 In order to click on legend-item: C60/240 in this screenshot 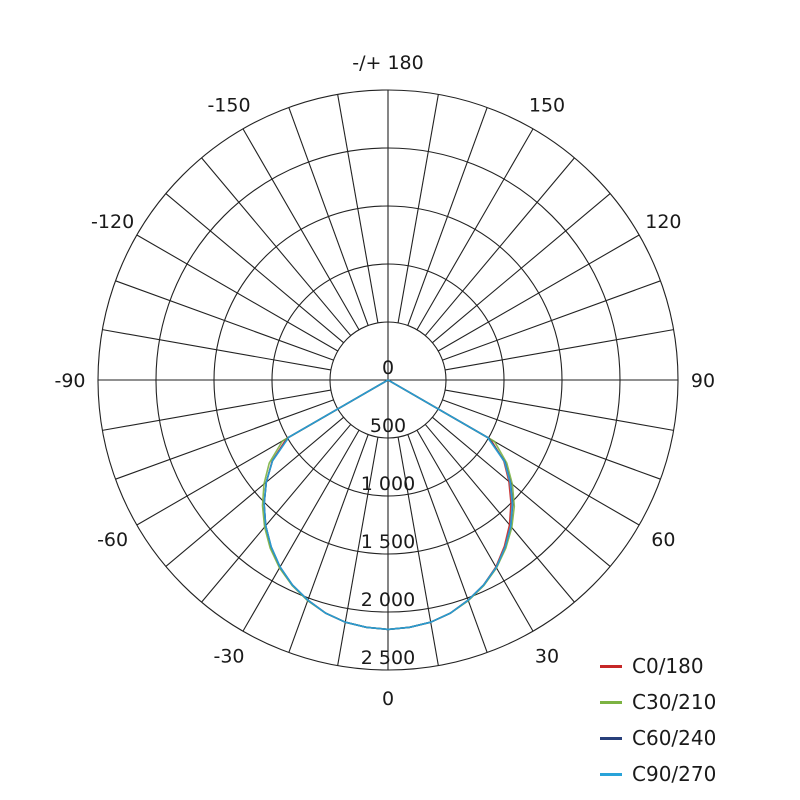, I will do `click(658, 738)`.